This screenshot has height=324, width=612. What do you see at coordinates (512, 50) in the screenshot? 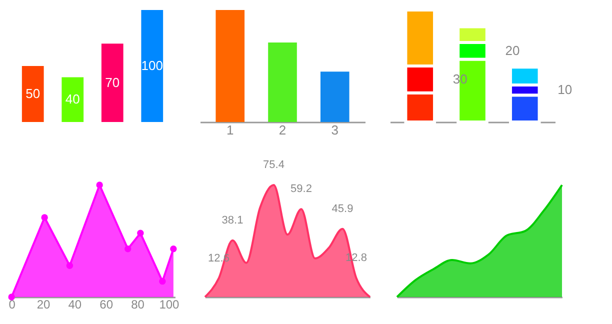
I see `annotation: 20` at bounding box center [512, 50].